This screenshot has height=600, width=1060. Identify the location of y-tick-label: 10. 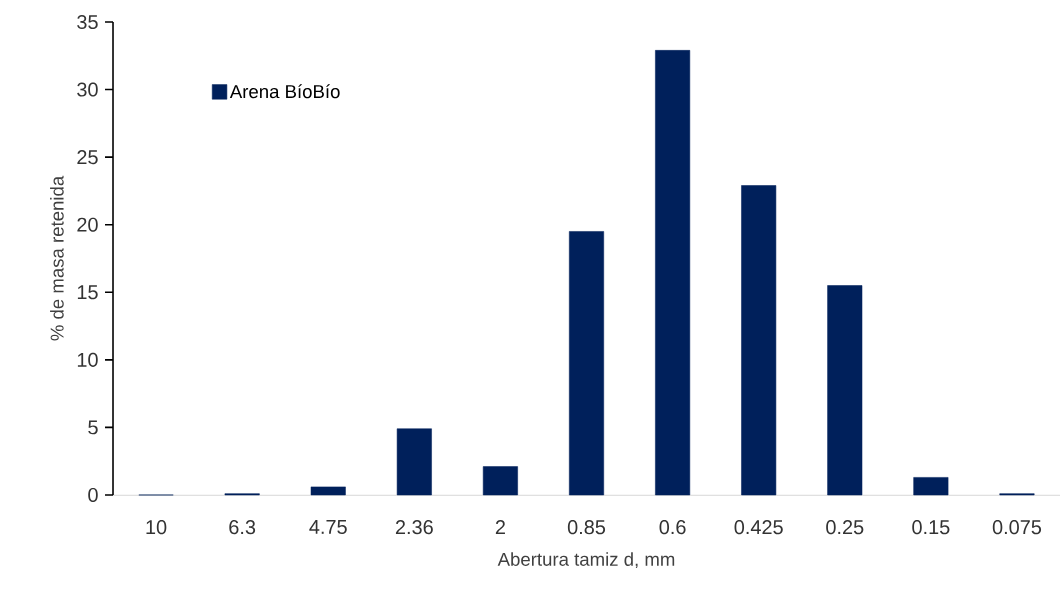
(87, 359).